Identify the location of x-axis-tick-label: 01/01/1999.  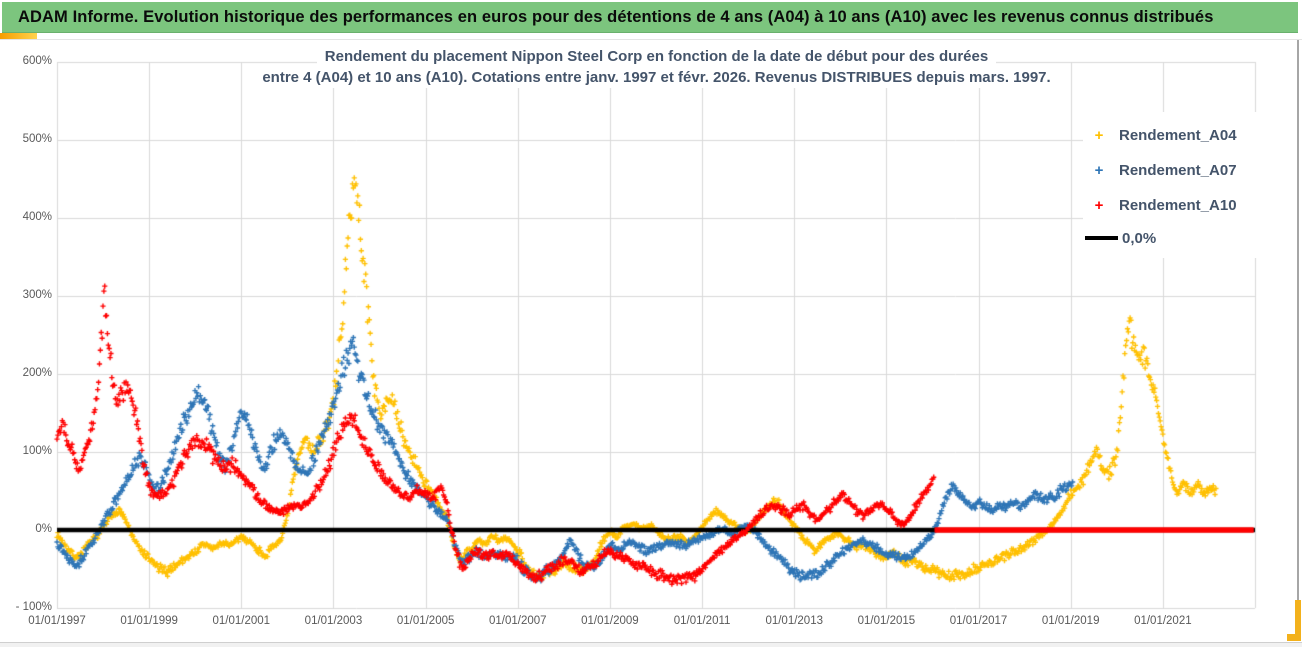
(149, 621).